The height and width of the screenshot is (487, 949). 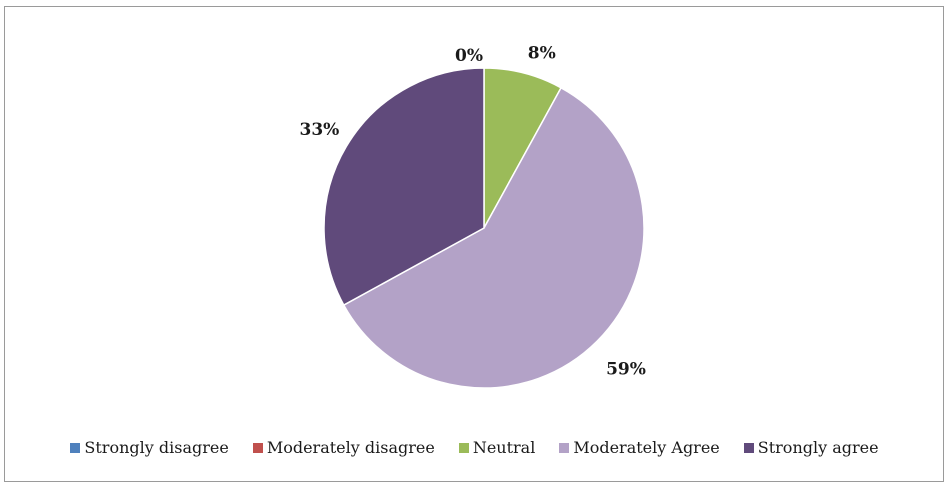 I want to click on legend-swatch-neutral, so click(x=463, y=447).